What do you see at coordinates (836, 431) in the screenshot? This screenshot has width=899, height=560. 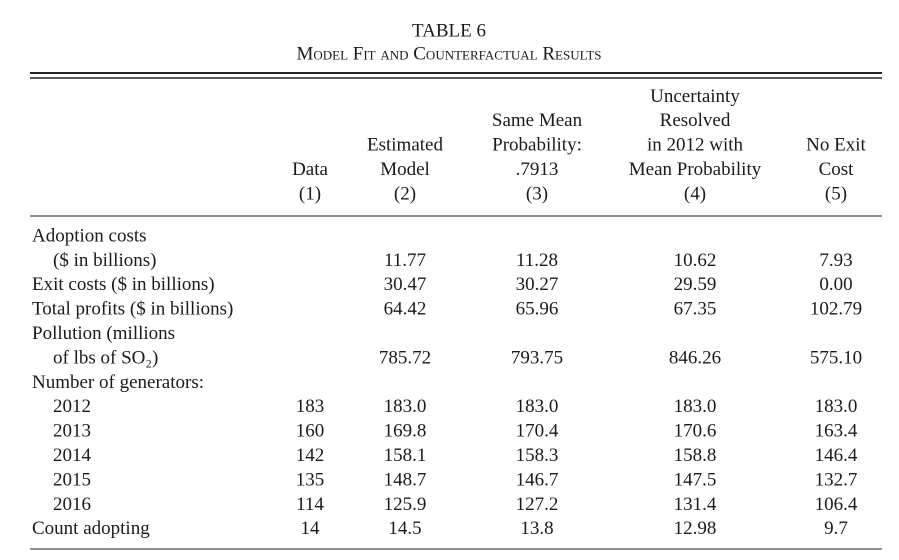 I see `table-cell: 163.4` at bounding box center [836, 431].